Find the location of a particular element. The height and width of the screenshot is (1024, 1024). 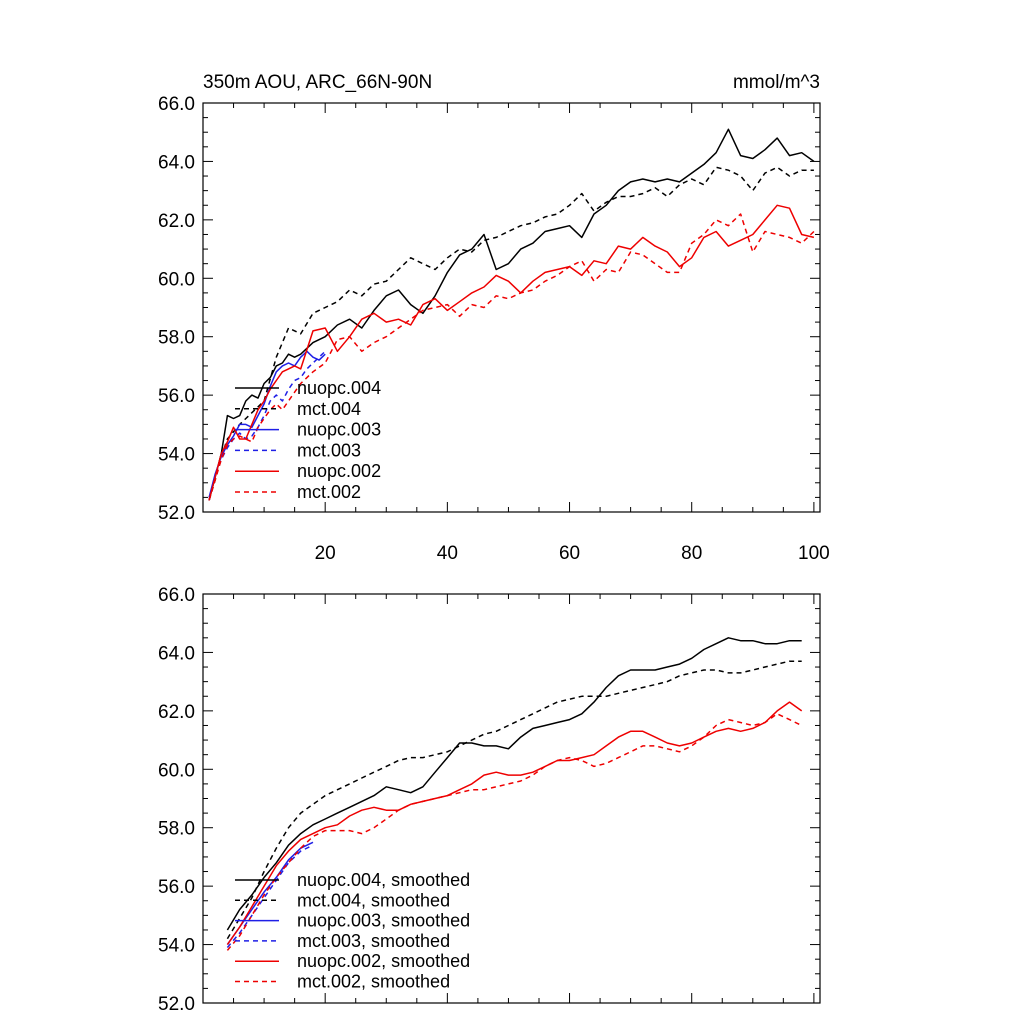

legend-label: mct.003, smoothed is located at coordinates (373, 941).